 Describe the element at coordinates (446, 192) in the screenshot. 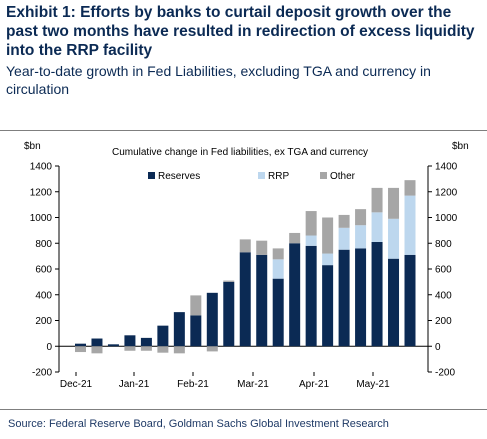

I see `y-tick-label-right: 1200` at that location.